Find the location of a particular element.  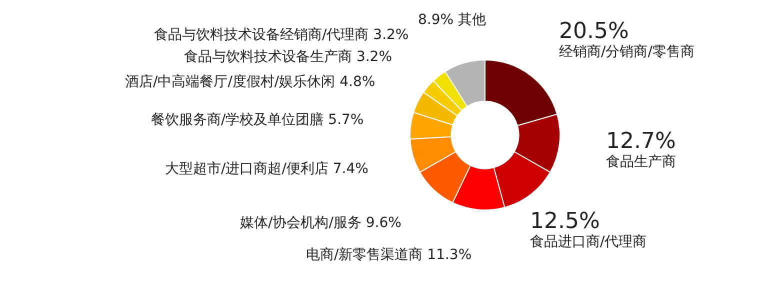

slice-label: 媒体/协会机构/服务 9.6% is located at coordinates (321, 223).